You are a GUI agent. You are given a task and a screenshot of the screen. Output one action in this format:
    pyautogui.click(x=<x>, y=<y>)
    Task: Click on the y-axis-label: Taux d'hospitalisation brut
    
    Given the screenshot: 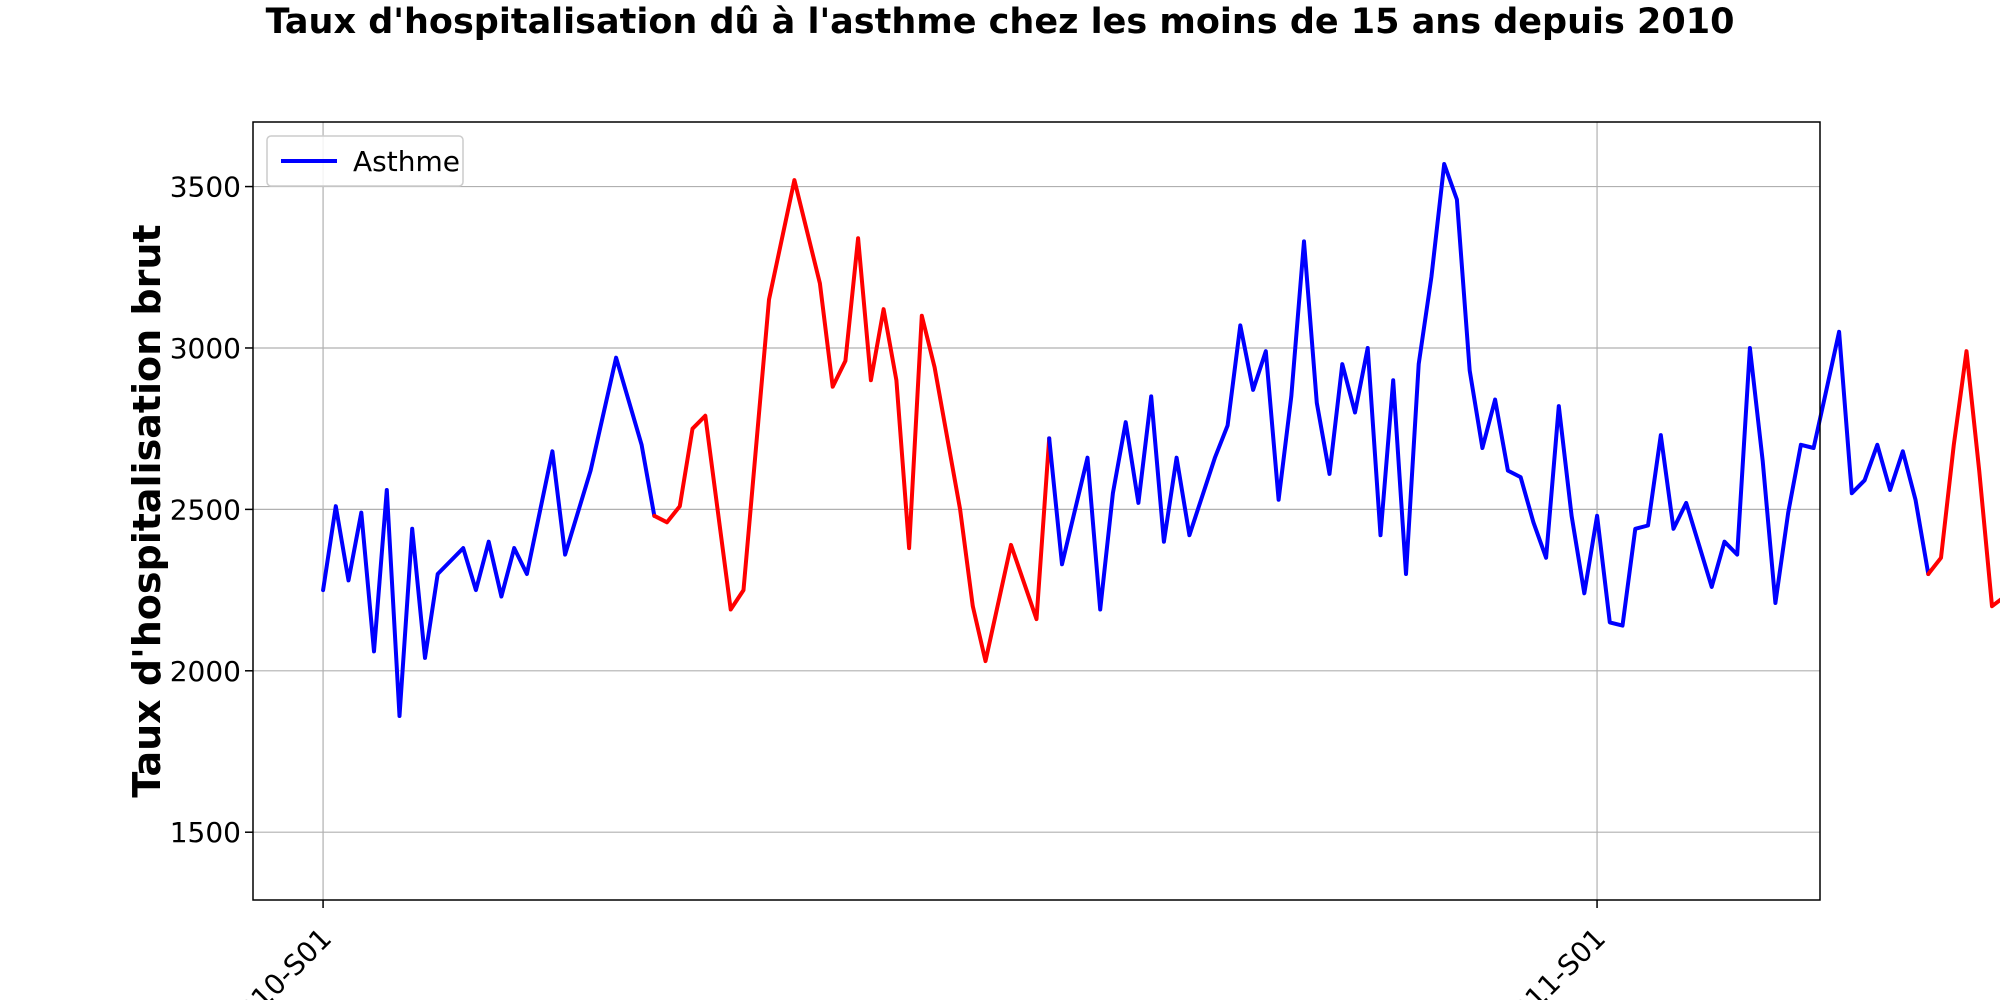 What is the action you would take?
    pyautogui.click(x=147, y=510)
    